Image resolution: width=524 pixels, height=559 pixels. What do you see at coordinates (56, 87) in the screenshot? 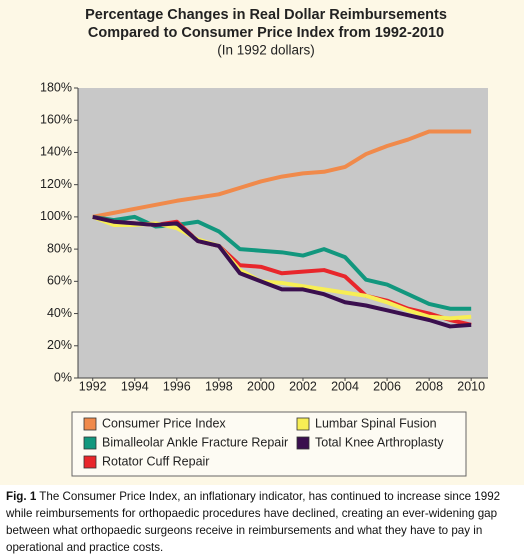
I see `y-tick-label: 180%` at bounding box center [56, 87].